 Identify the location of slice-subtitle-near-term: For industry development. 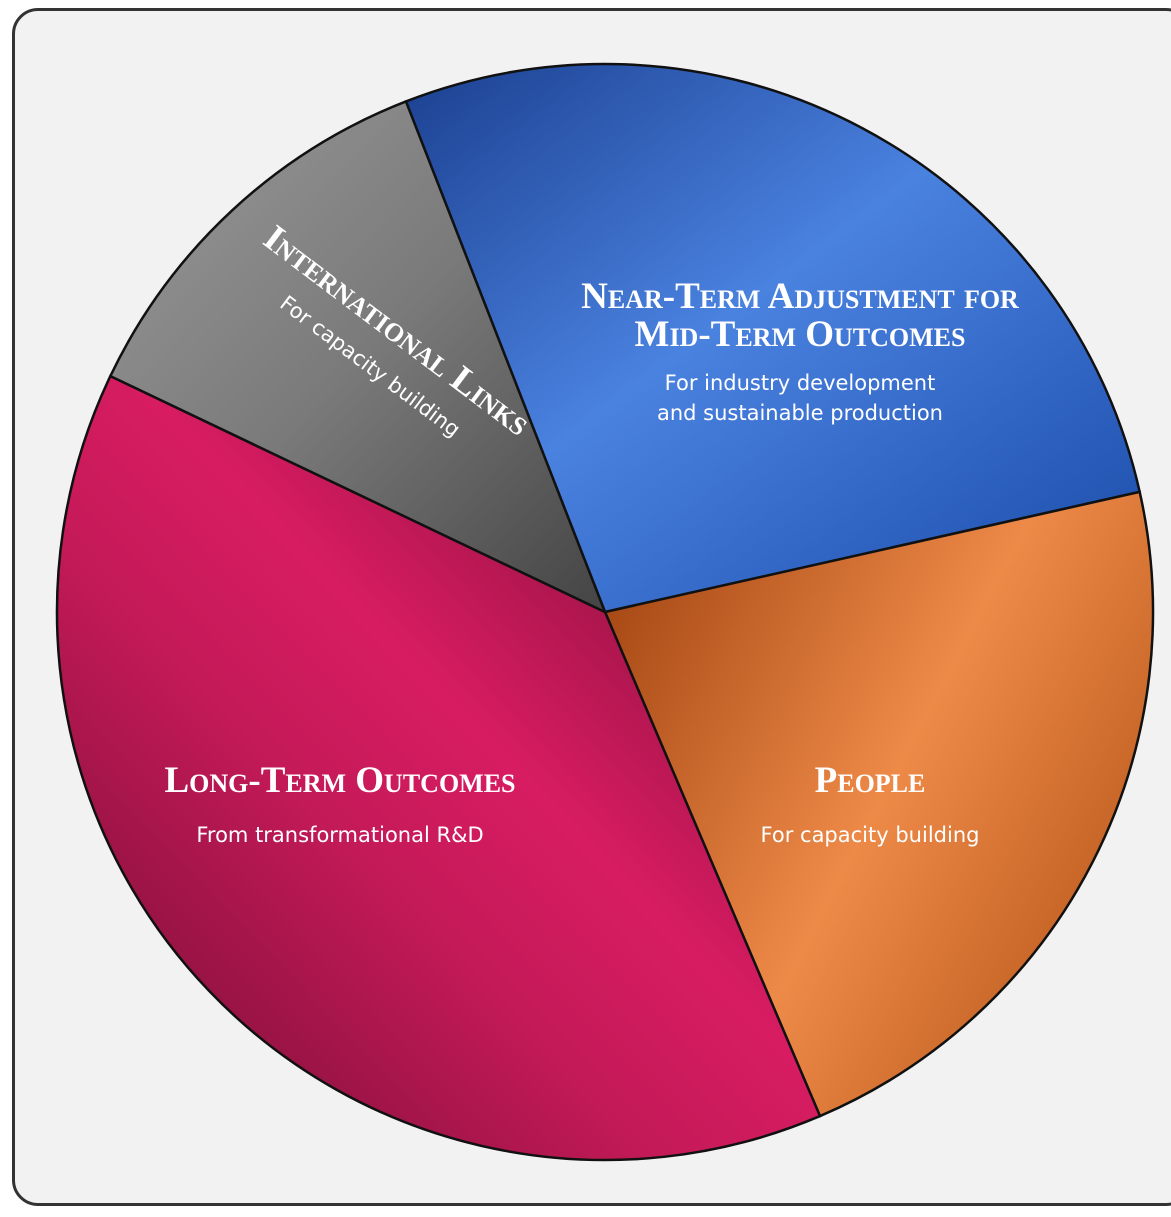
(800, 383).